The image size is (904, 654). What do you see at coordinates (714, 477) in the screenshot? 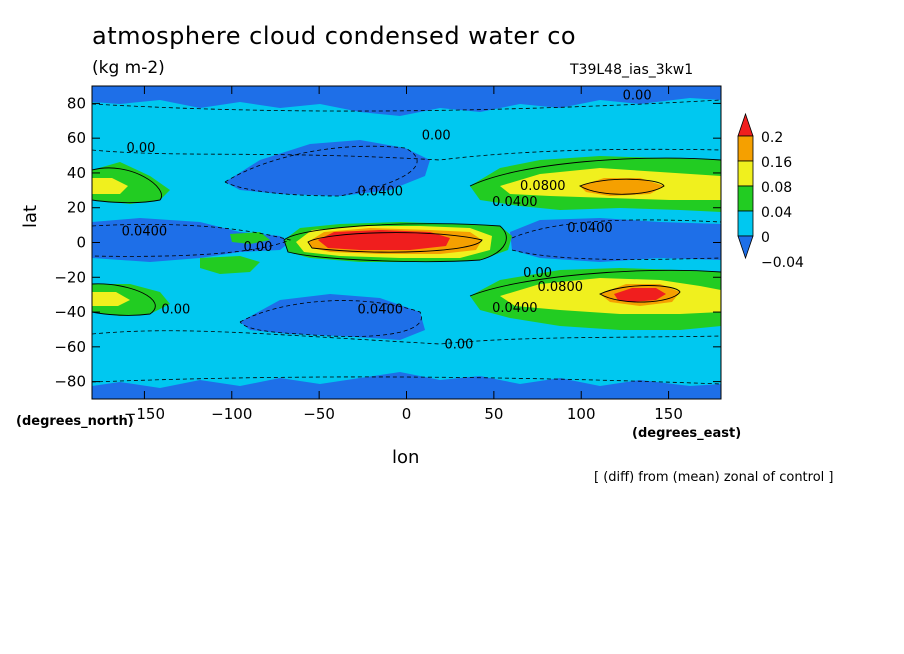
I see `chart-footnote: [ (diff) from (mean) zonal of control ]` at bounding box center [714, 477].